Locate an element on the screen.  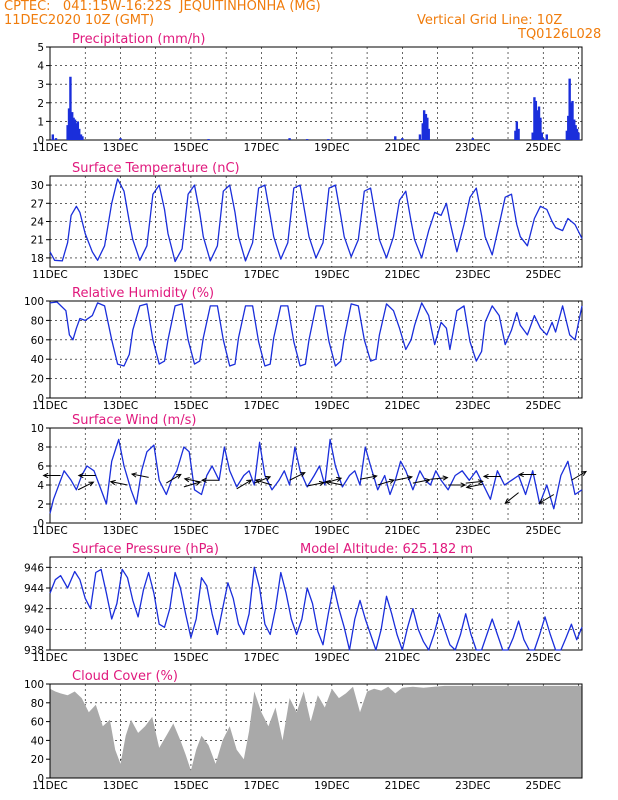
y-tick-label: 100 is located at coordinates (34, 685).